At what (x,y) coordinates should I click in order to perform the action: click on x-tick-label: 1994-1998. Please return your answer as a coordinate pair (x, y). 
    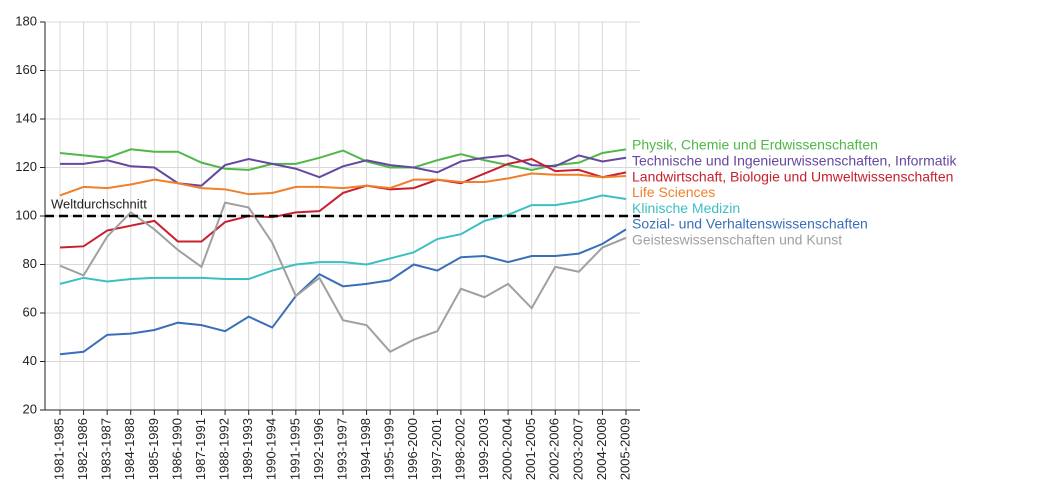
    Looking at the image, I should click on (365, 449).